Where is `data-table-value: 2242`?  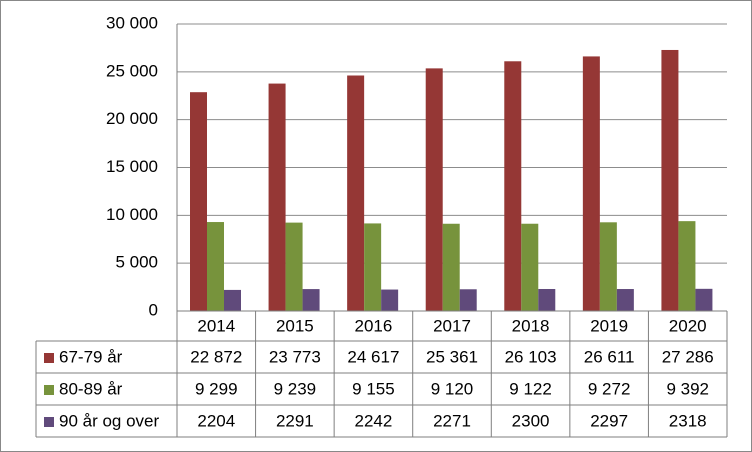
data-table-value: 2242 is located at coordinates (374, 420).